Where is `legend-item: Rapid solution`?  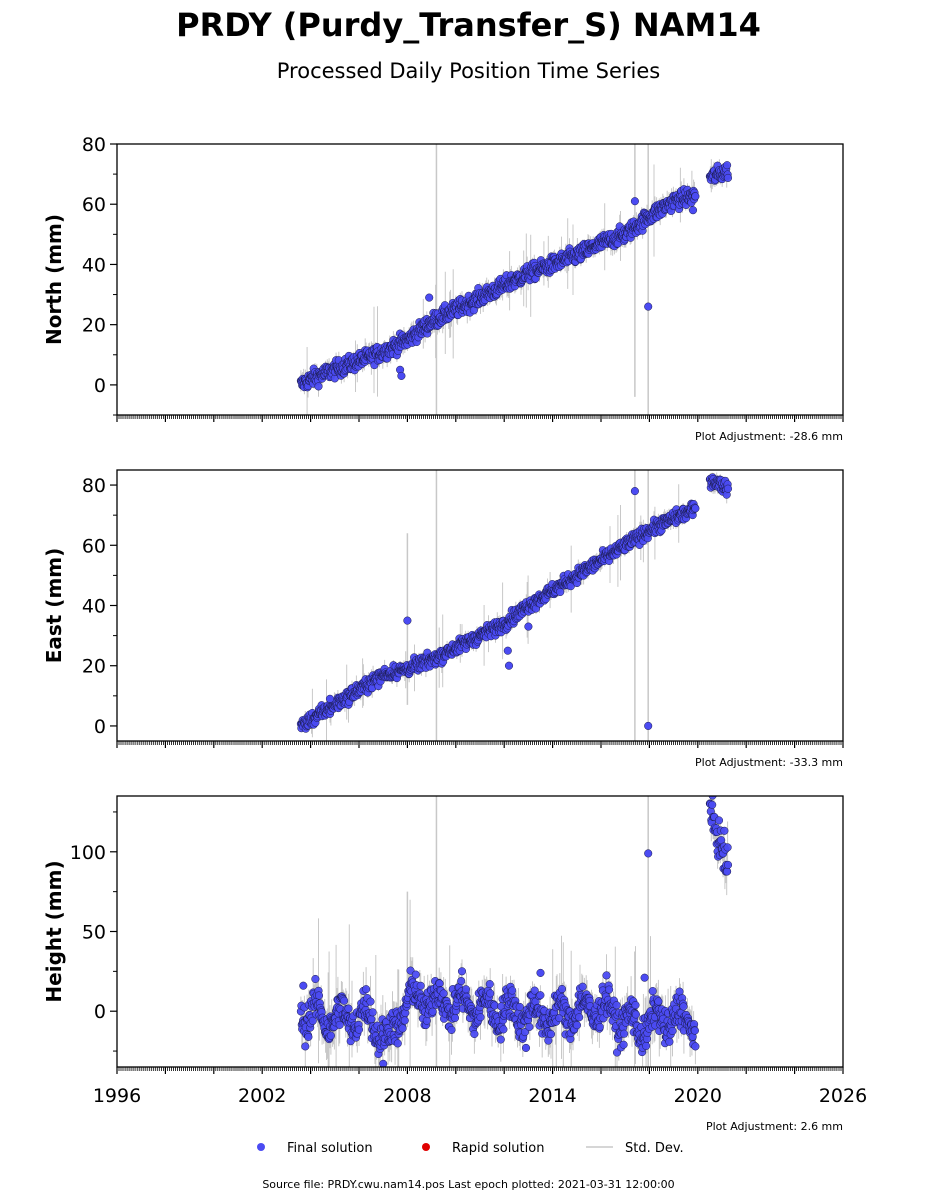 legend-item: Rapid solution is located at coordinates (483, 1148).